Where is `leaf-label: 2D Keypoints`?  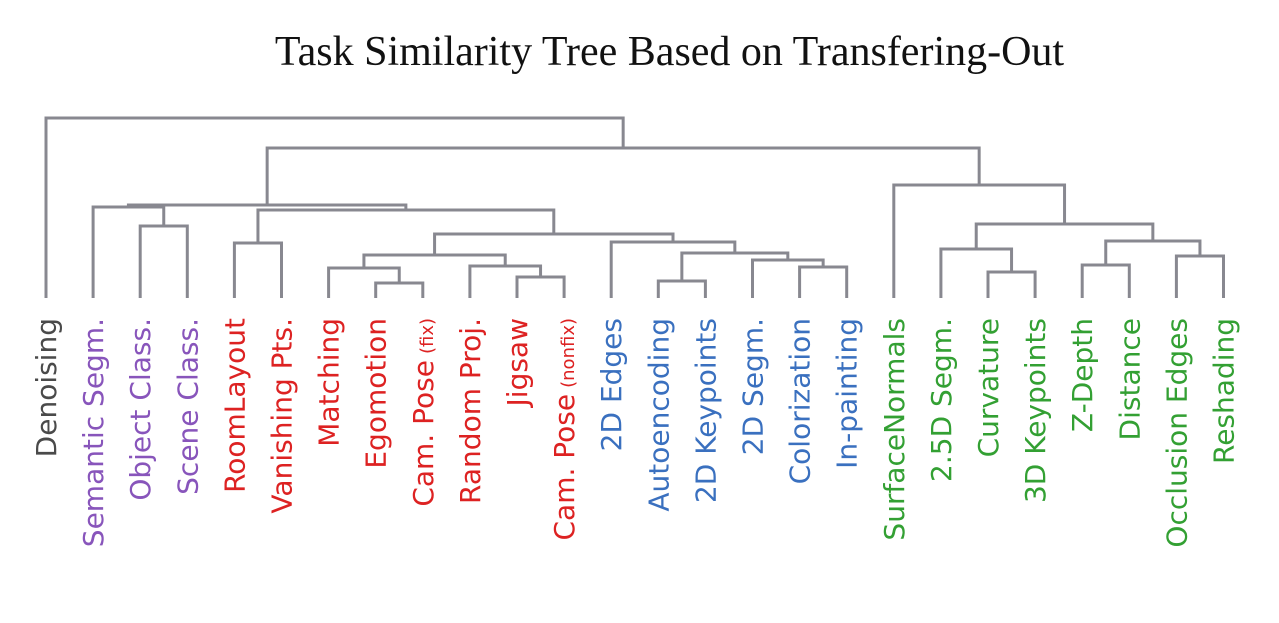
leaf-label: 2D Keypoints is located at coordinates (705, 410).